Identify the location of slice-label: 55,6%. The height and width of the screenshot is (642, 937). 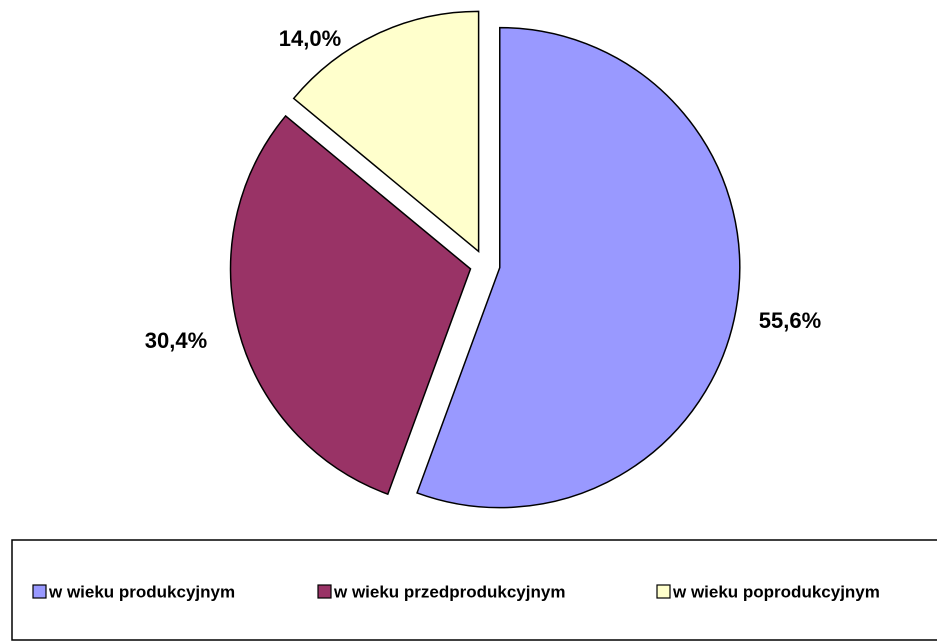
(790, 320).